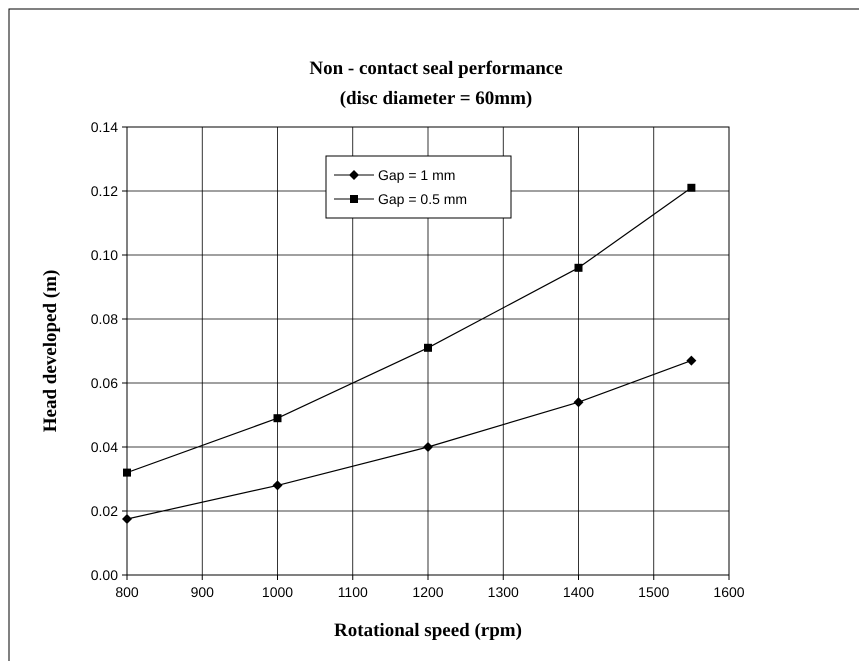 This screenshot has width=859, height=661. I want to click on y-tick-label: 0.06, so click(104, 383).